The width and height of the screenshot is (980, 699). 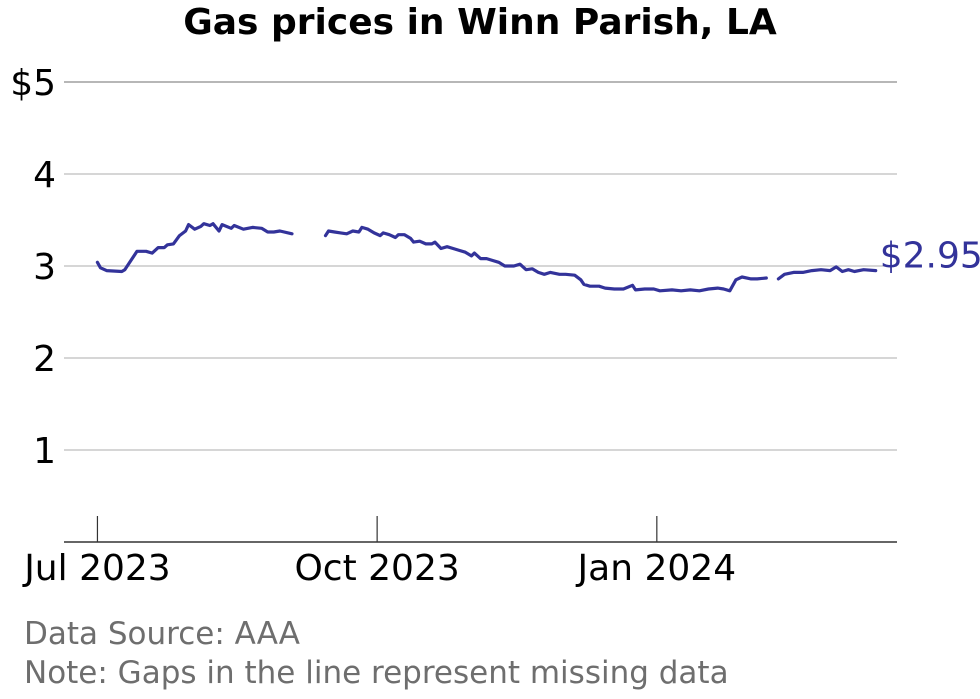 What do you see at coordinates (96, 568) in the screenshot?
I see `x-tick-label: Jul 2023` at bounding box center [96, 568].